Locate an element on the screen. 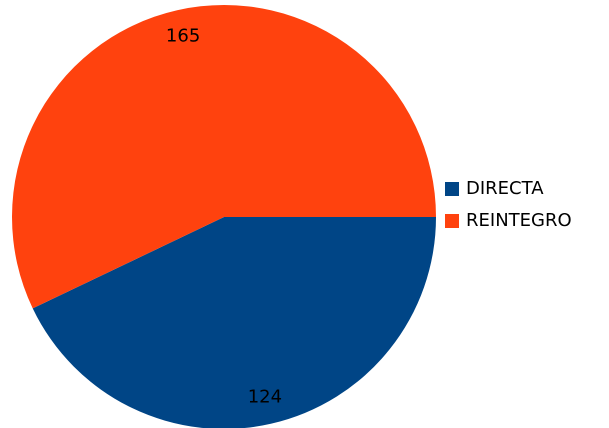  data-label: 124 is located at coordinates (265, 396).